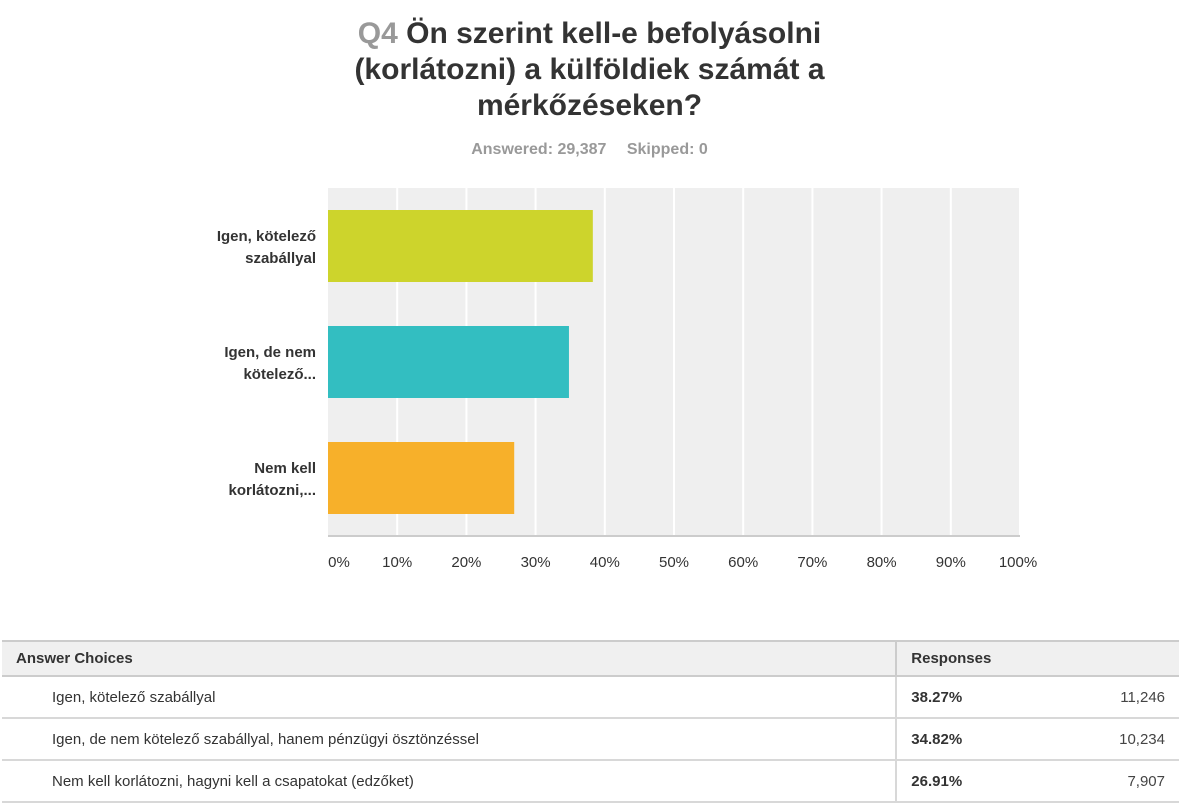 Image resolution: width=1179 pixels, height=803 pixels. I want to click on response-count: 7,907, so click(1125, 781).